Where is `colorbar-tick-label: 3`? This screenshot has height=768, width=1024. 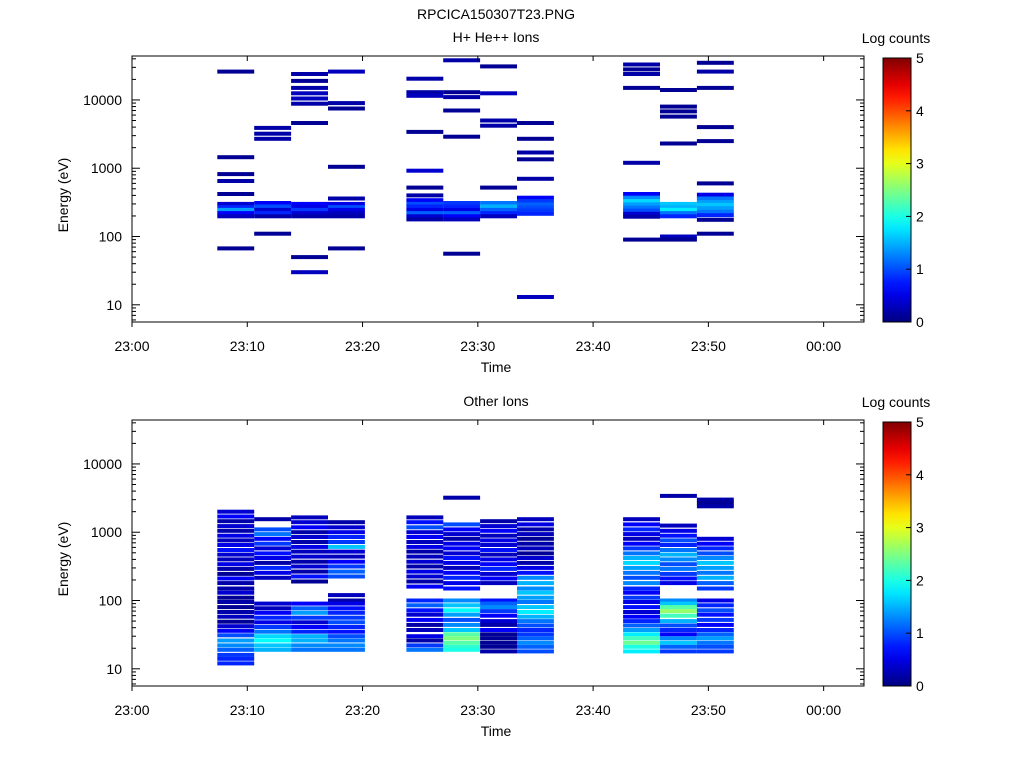 colorbar-tick-label: 3 is located at coordinates (920, 164).